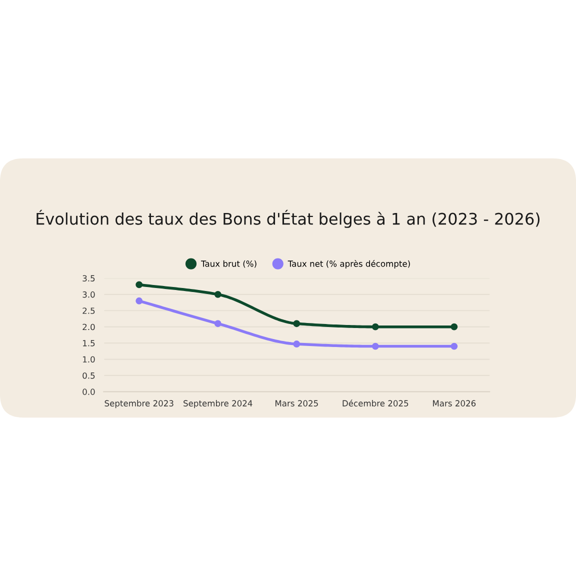  What do you see at coordinates (218, 404) in the screenshot?
I see `x-tick-label: Septembre 2024` at bounding box center [218, 404].